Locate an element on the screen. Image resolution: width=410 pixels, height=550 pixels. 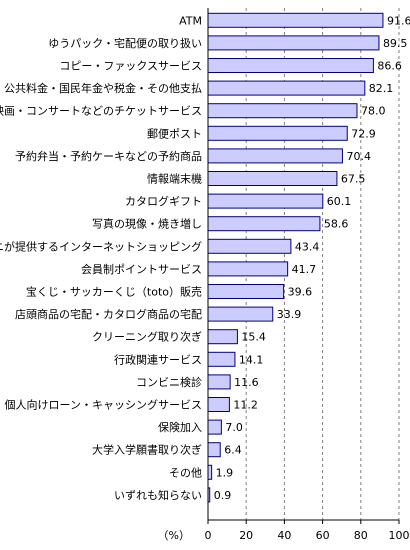
value-label-9: 58.6 is located at coordinates (336, 224).